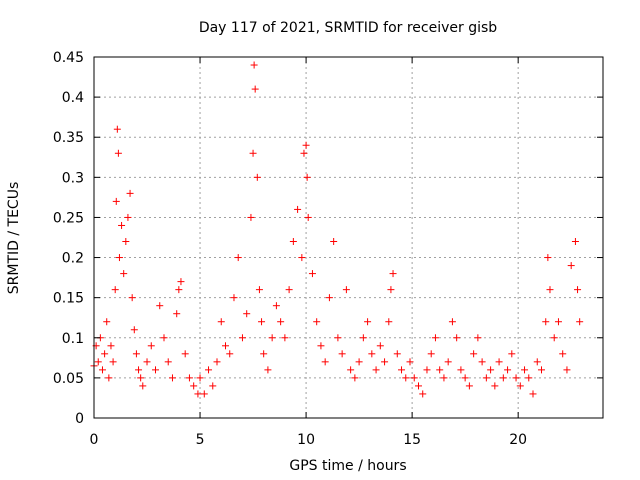 The image size is (640, 480). I want to click on x-axis-label: GPS time / hours, so click(347, 466).